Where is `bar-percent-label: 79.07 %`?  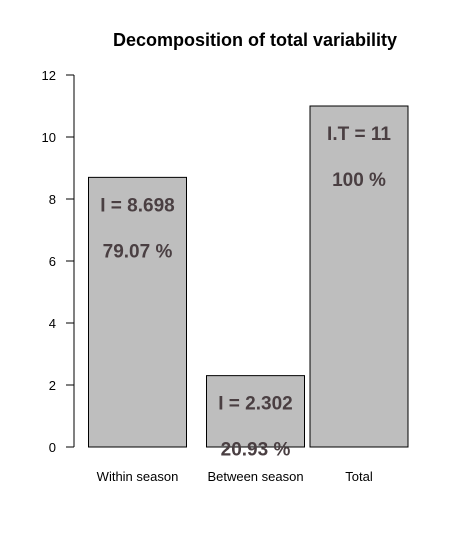
bar-percent-label: 79.07 % is located at coordinates (138, 251).